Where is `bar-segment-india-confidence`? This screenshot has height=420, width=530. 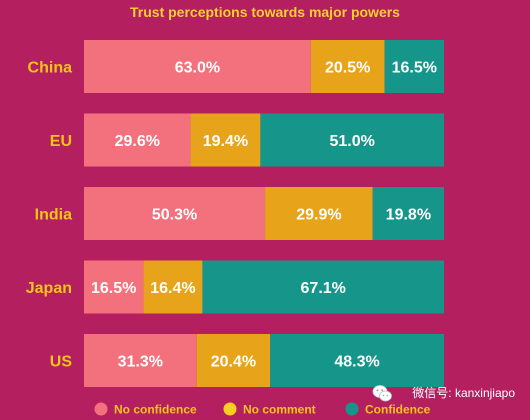
bar-segment-india-confidence is located at coordinates (408, 213).